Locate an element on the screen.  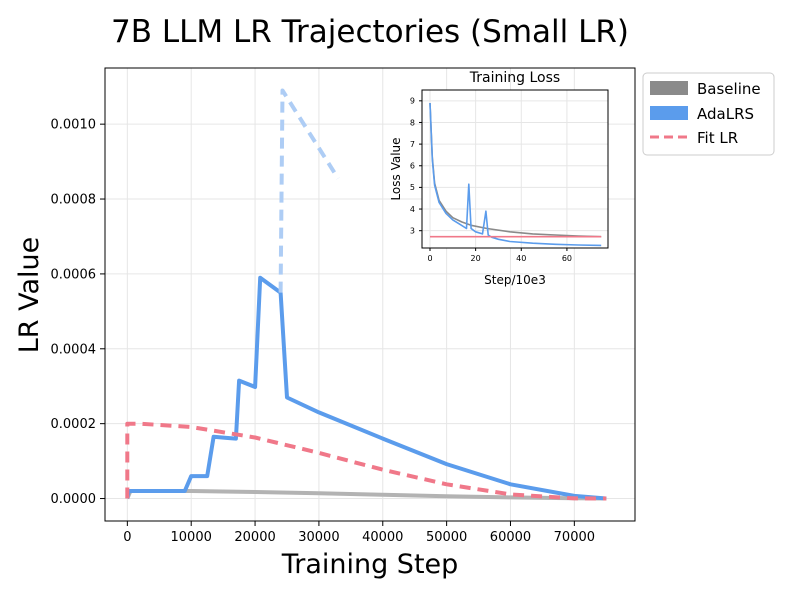
main-x-tick-label: 60000 is located at coordinates (510, 537).